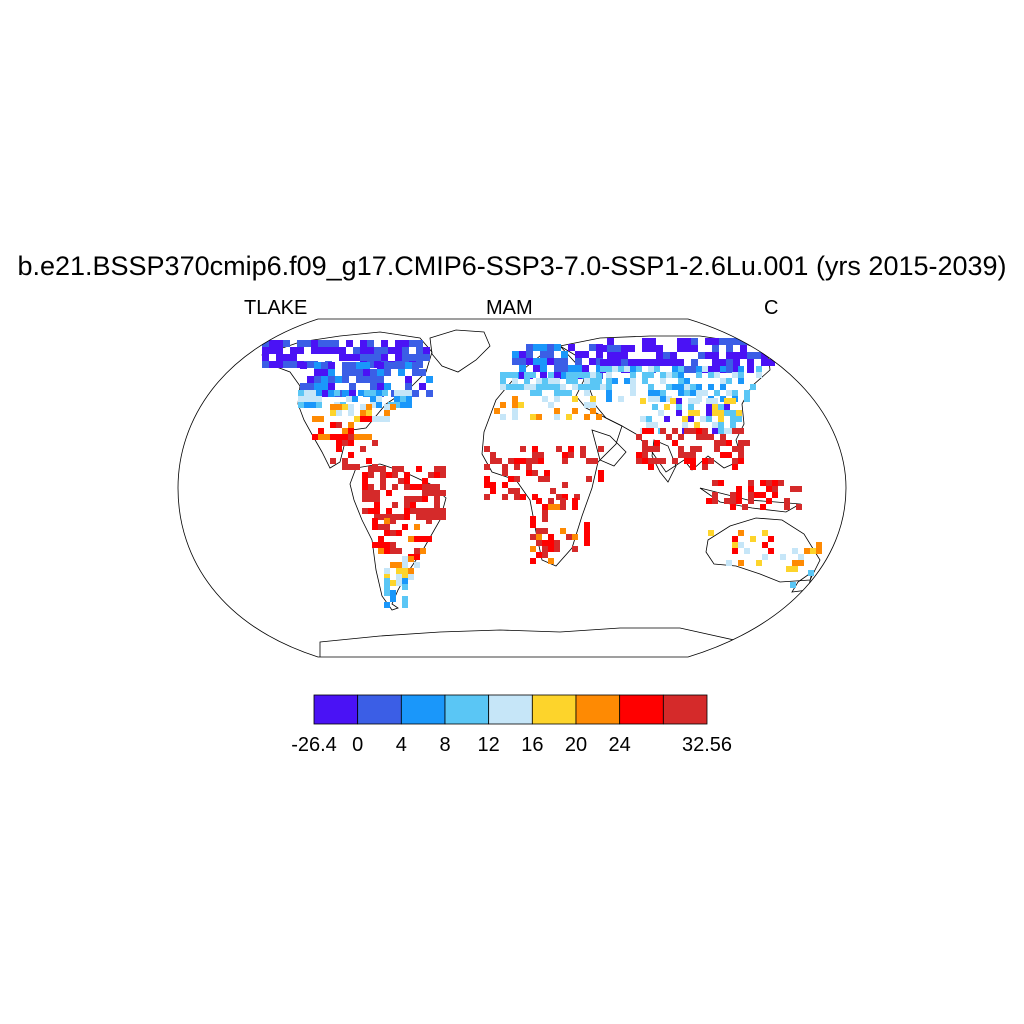 The image size is (1024, 1024). I want to click on colorbar-tick-label: 20, so click(576, 745).